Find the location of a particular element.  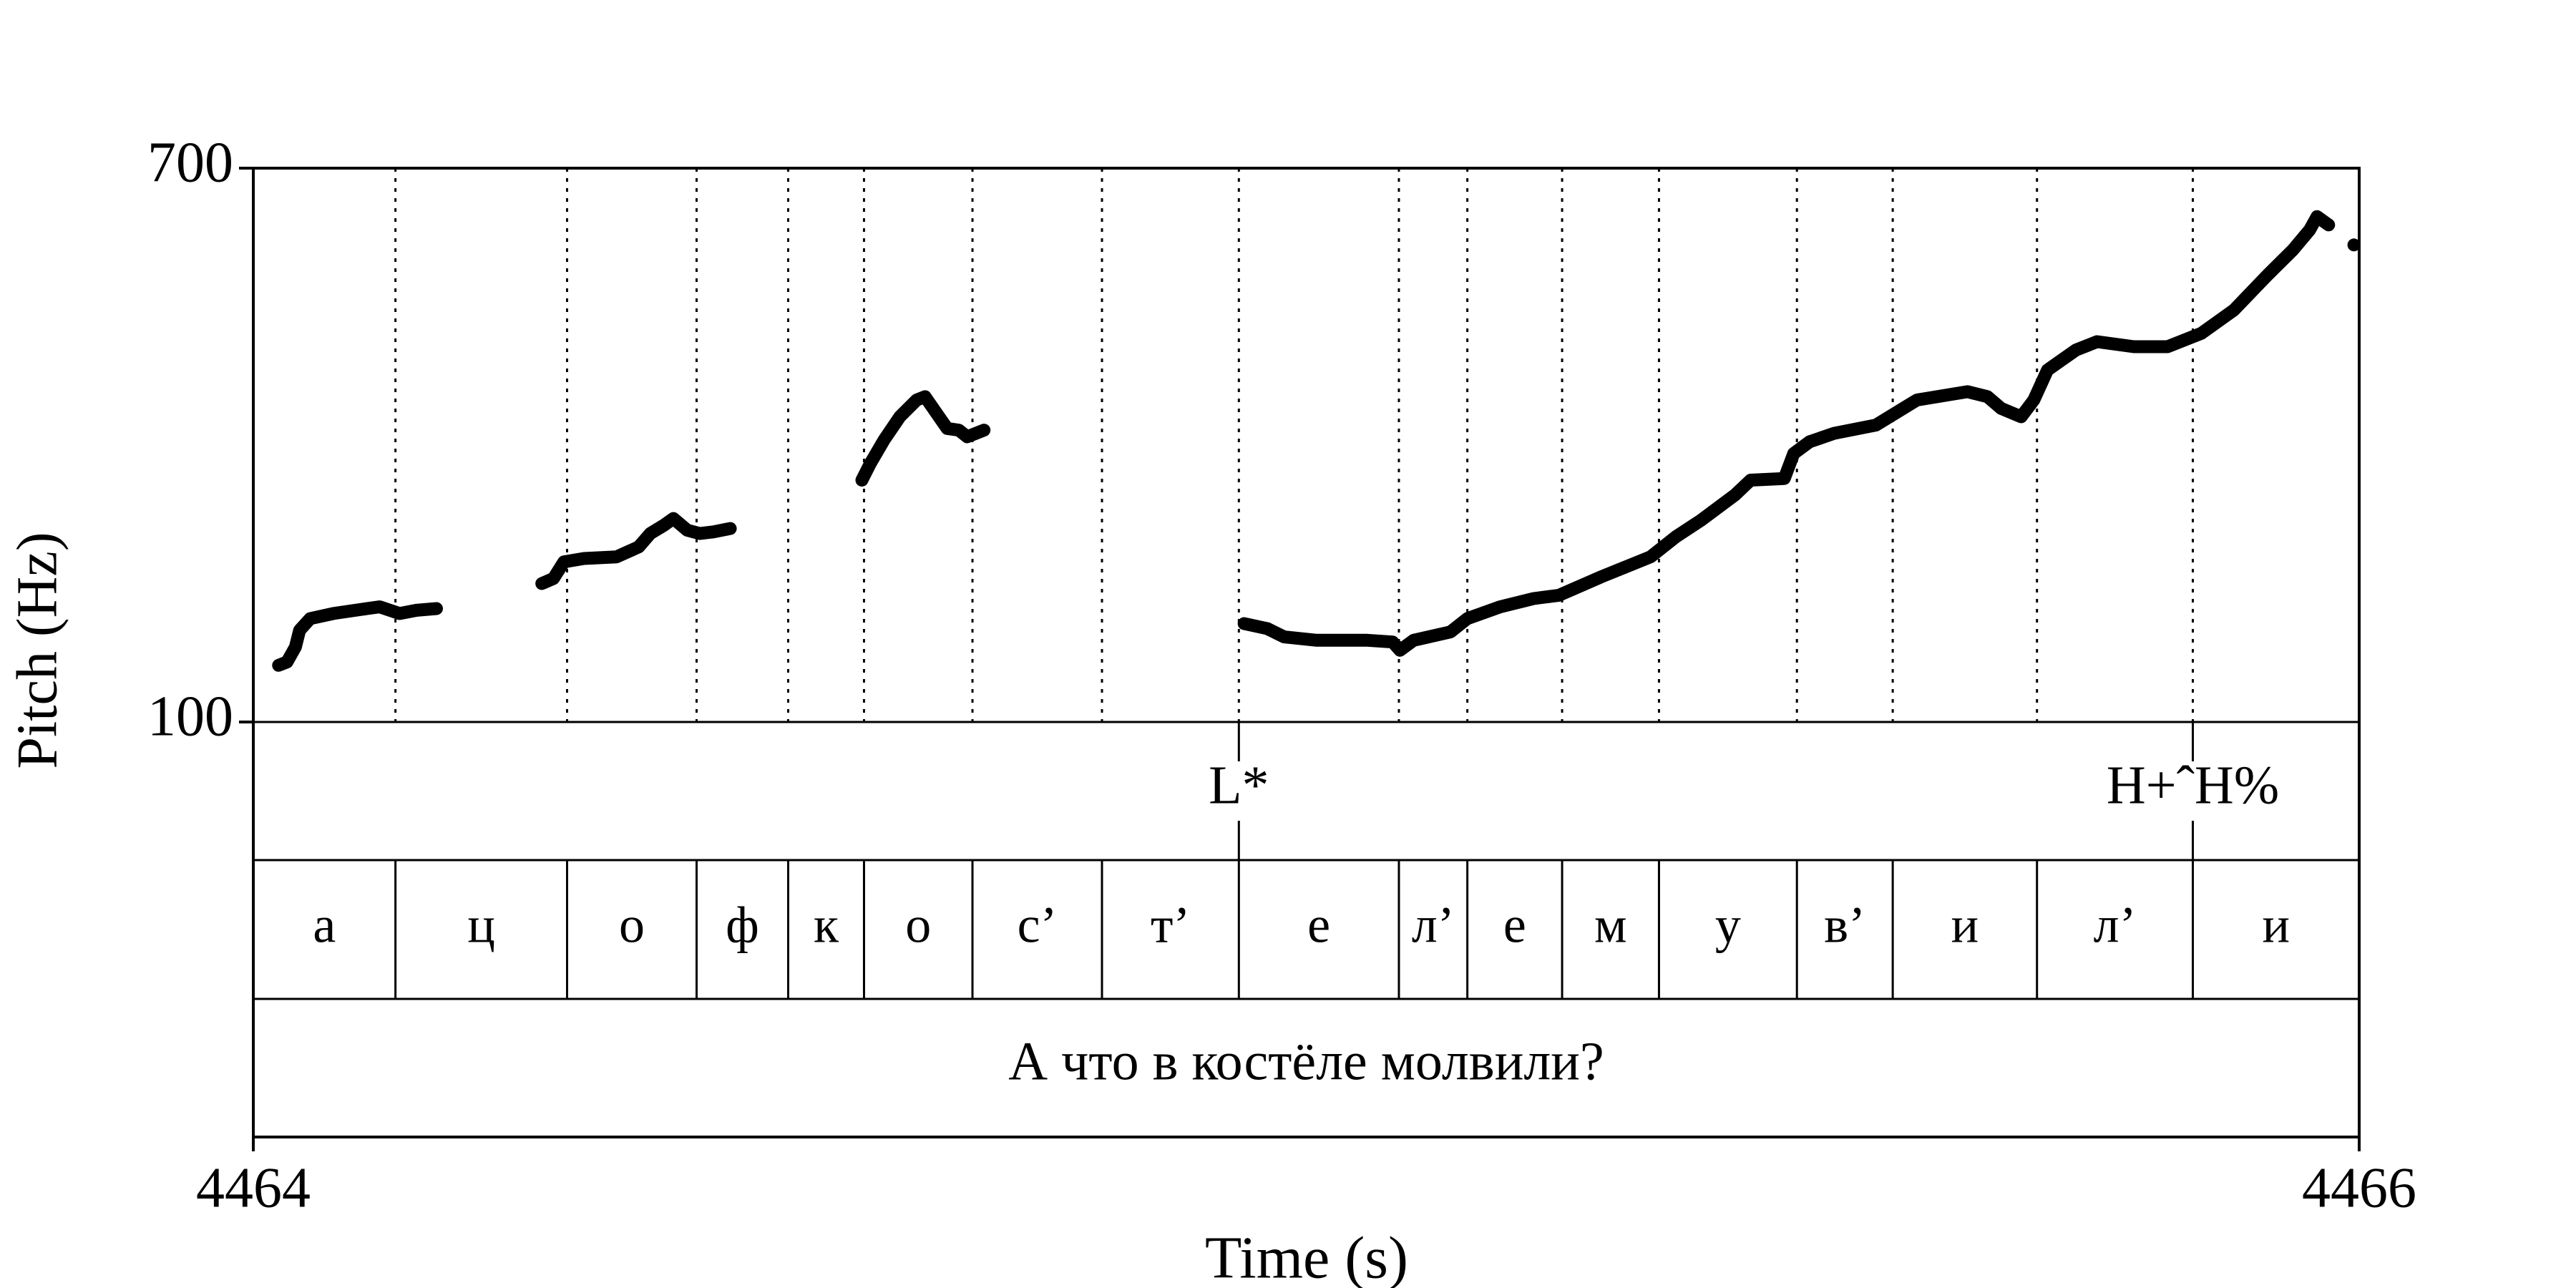

y-axis-label: Pitch (Hz) is located at coordinates (37, 650).